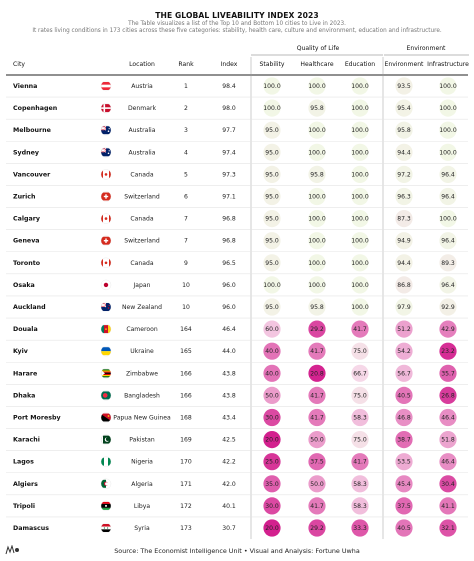 The width and height of the screenshot is (474, 561). I want to click on location-name: New Zealand, so click(142, 307).